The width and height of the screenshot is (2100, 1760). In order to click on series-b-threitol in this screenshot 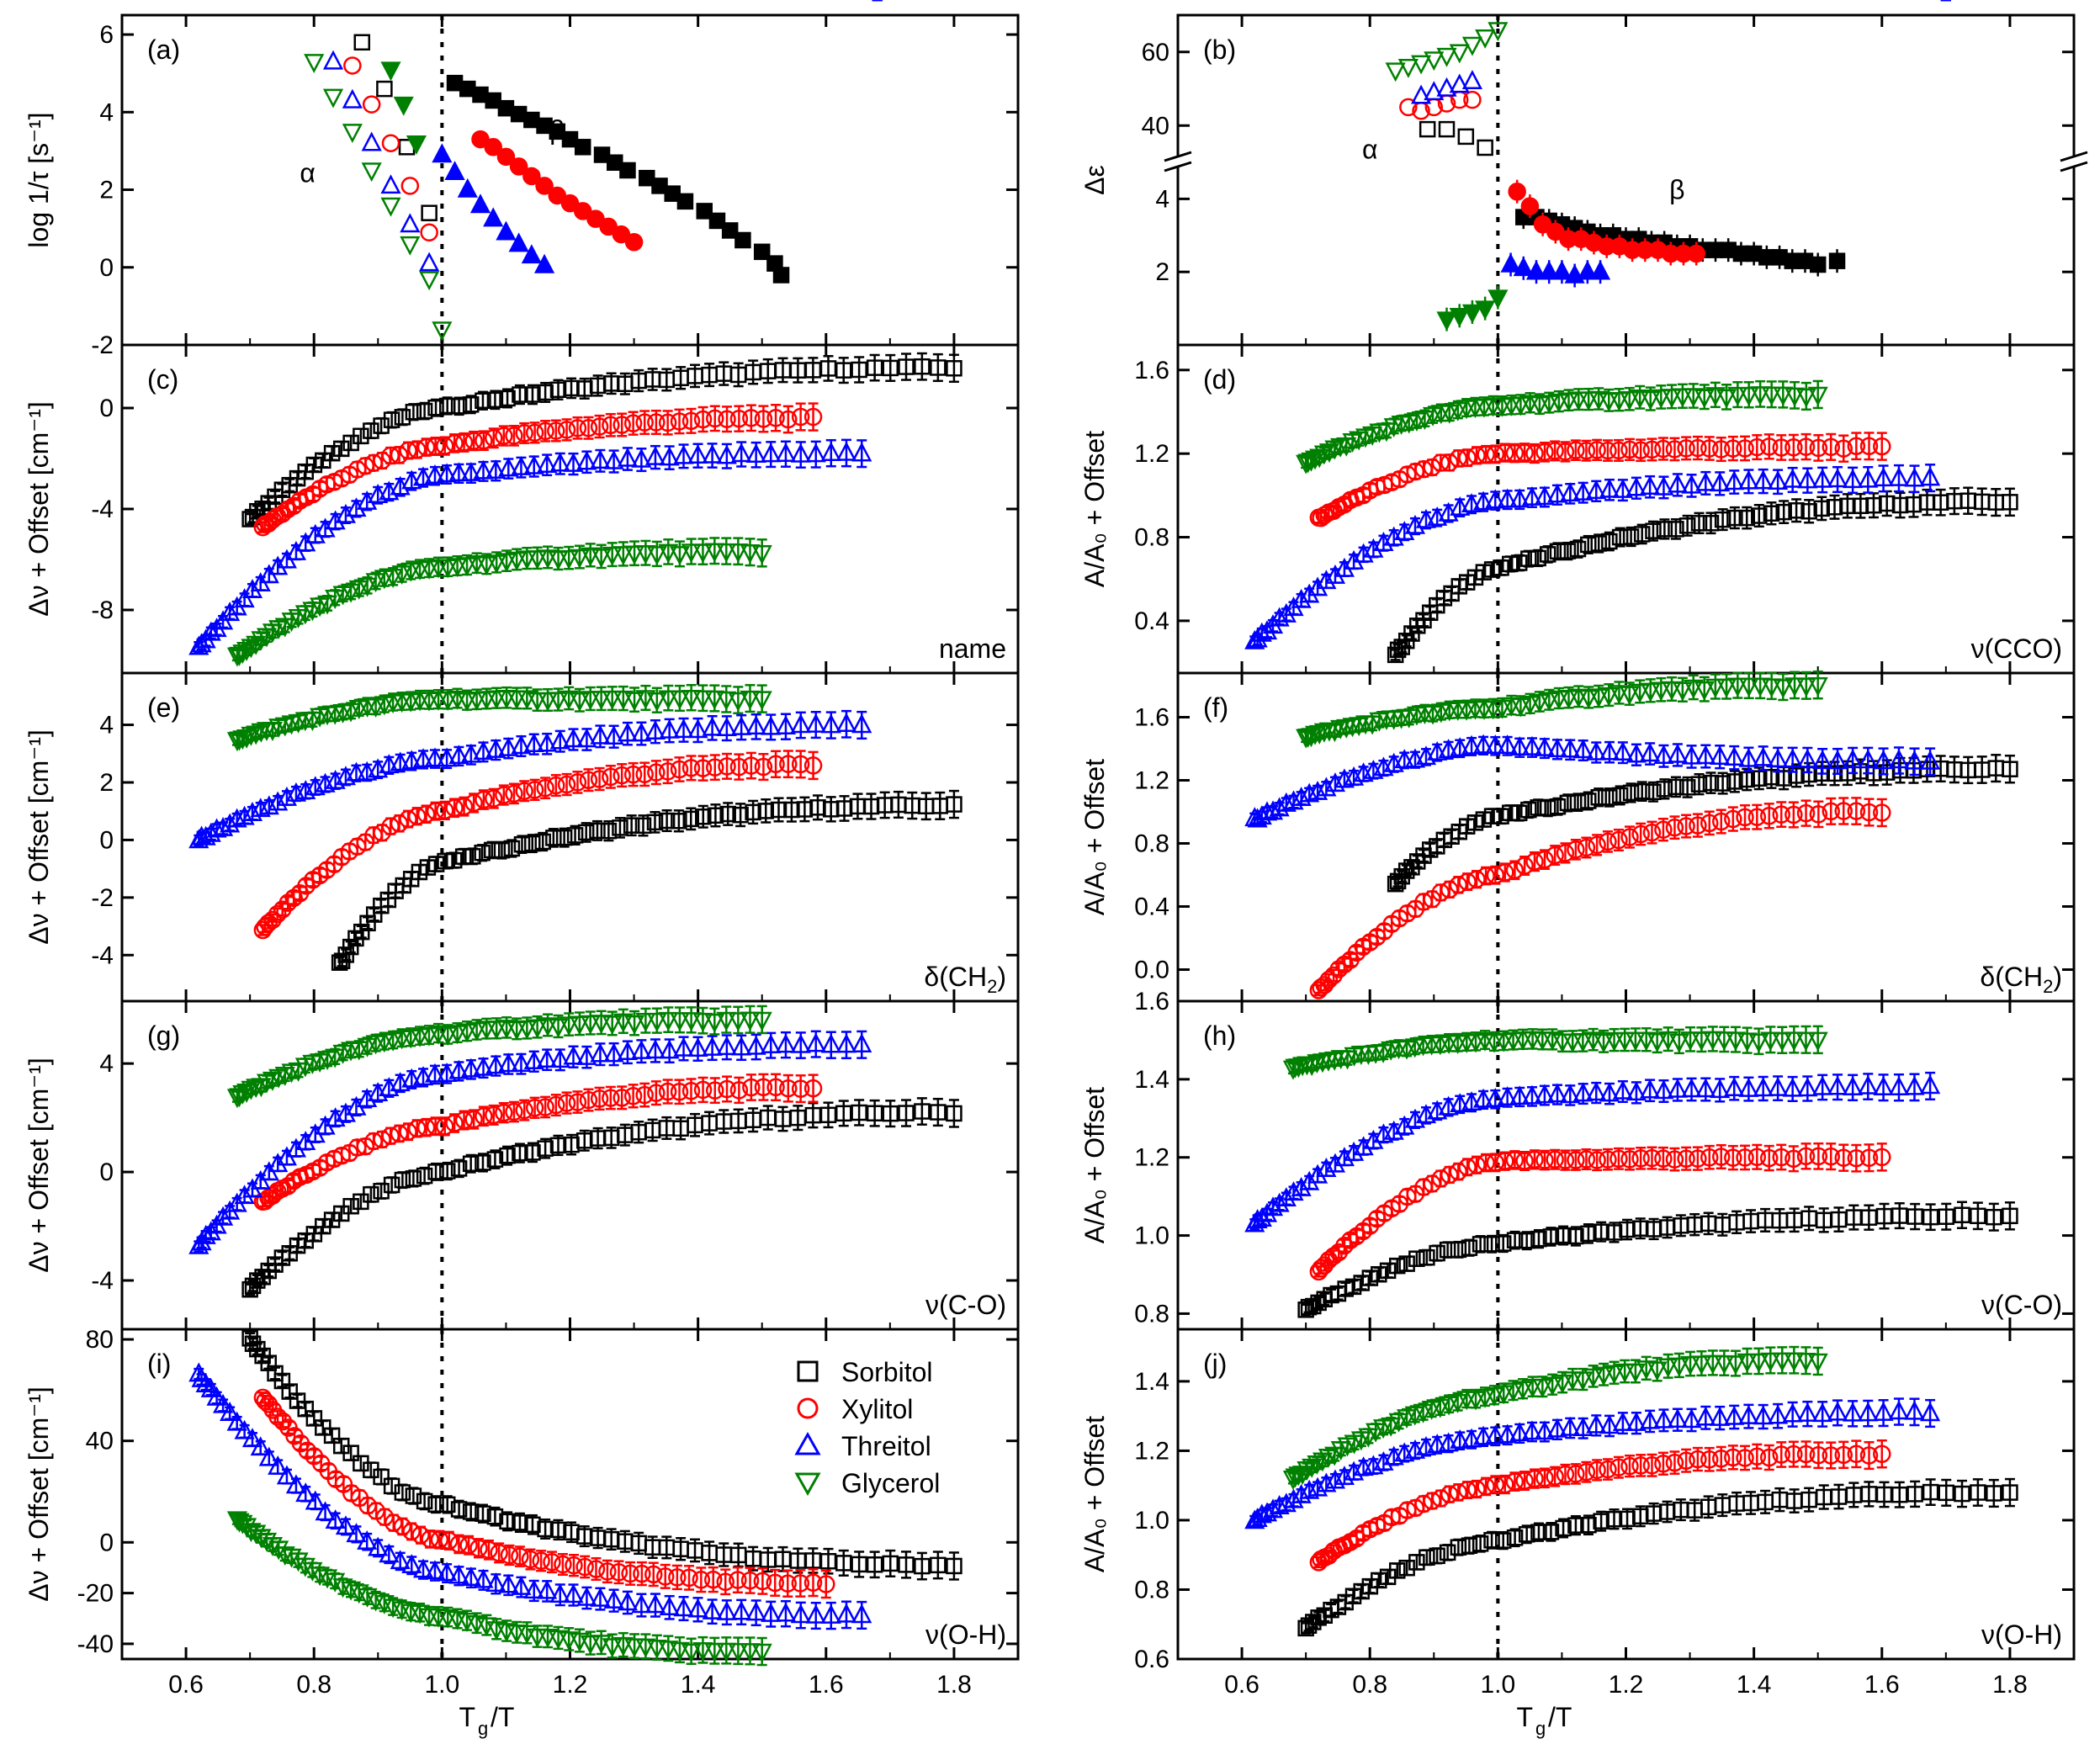, I will do `click(1446, 87)`.